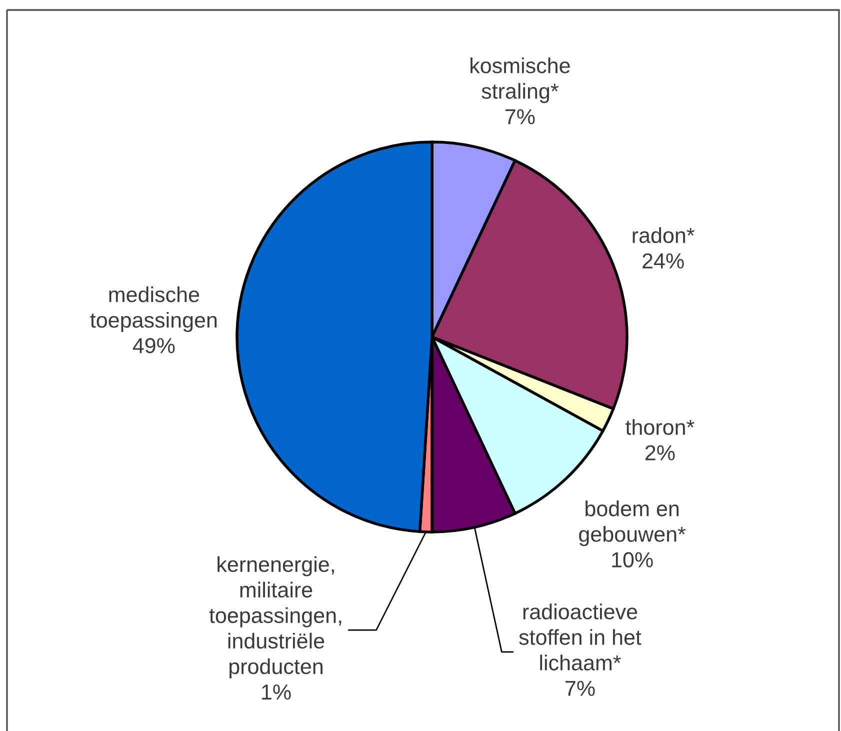 Image resolution: width=841 pixels, height=731 pixels. I want to click on data-label: 24%, so click(663, 260).